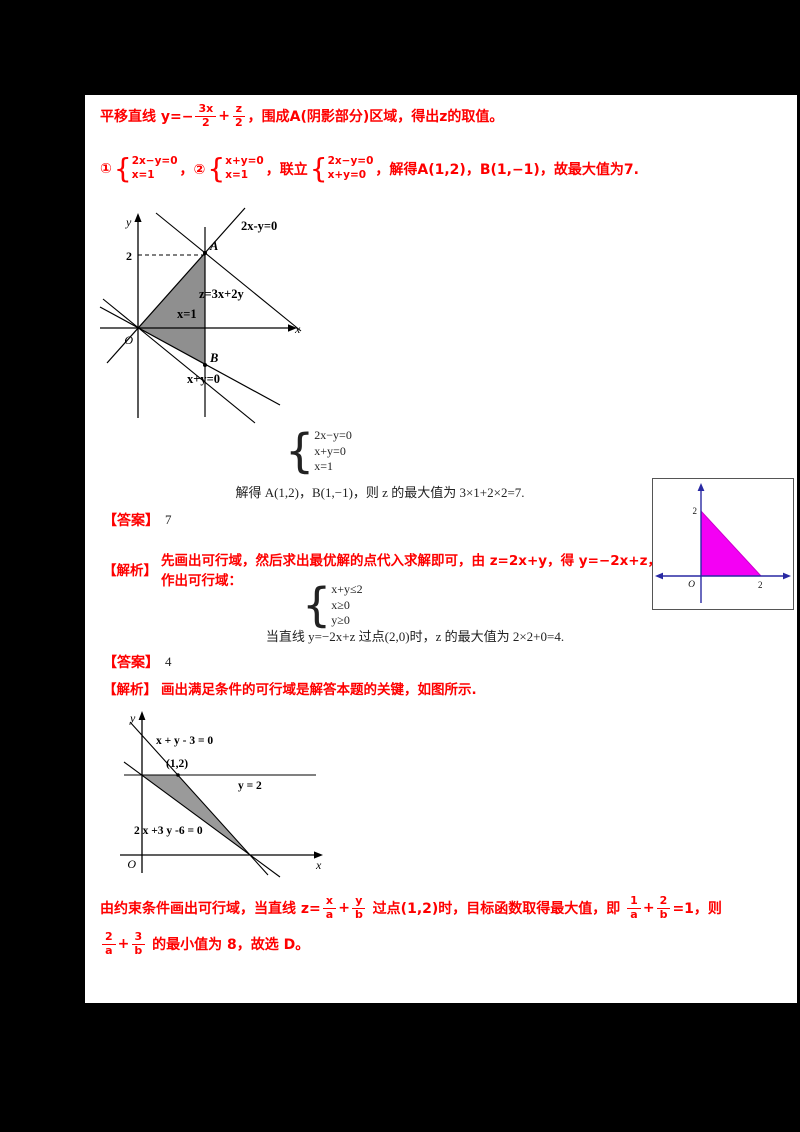 This screenshot has width=800, height=1132. What do you see at coordinates (238, 109) in the screenshot?
I see `fraction-numerator: z` at bounding box center [238, 109].